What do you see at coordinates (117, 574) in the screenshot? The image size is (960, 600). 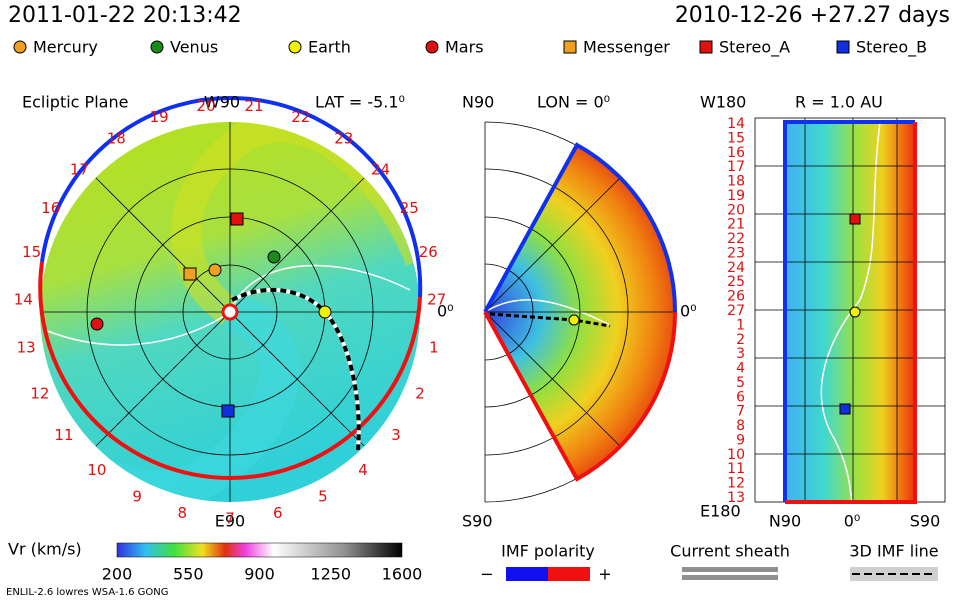 I see `colorbar-tick: 200` at bounding box center [117, 574].